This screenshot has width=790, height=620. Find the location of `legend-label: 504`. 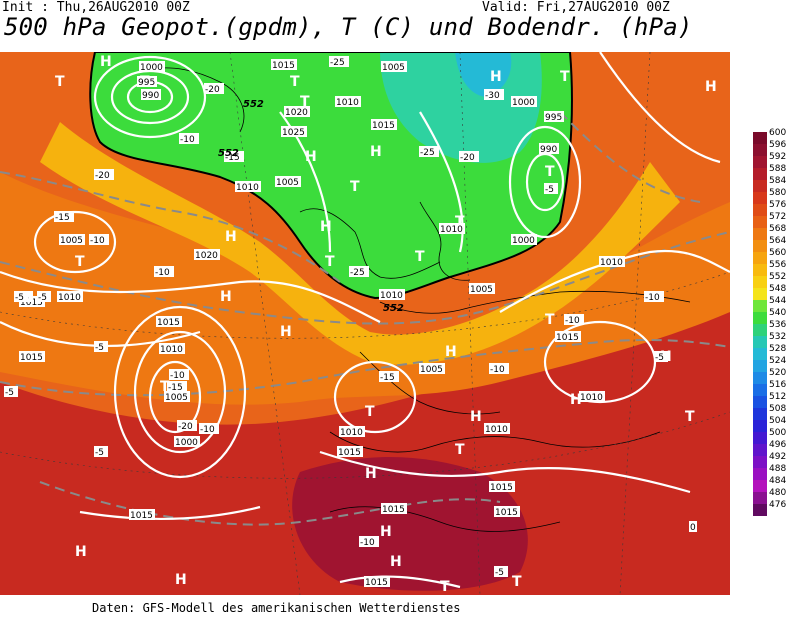

legend-label: 504 is located at coordinates (778, 421).